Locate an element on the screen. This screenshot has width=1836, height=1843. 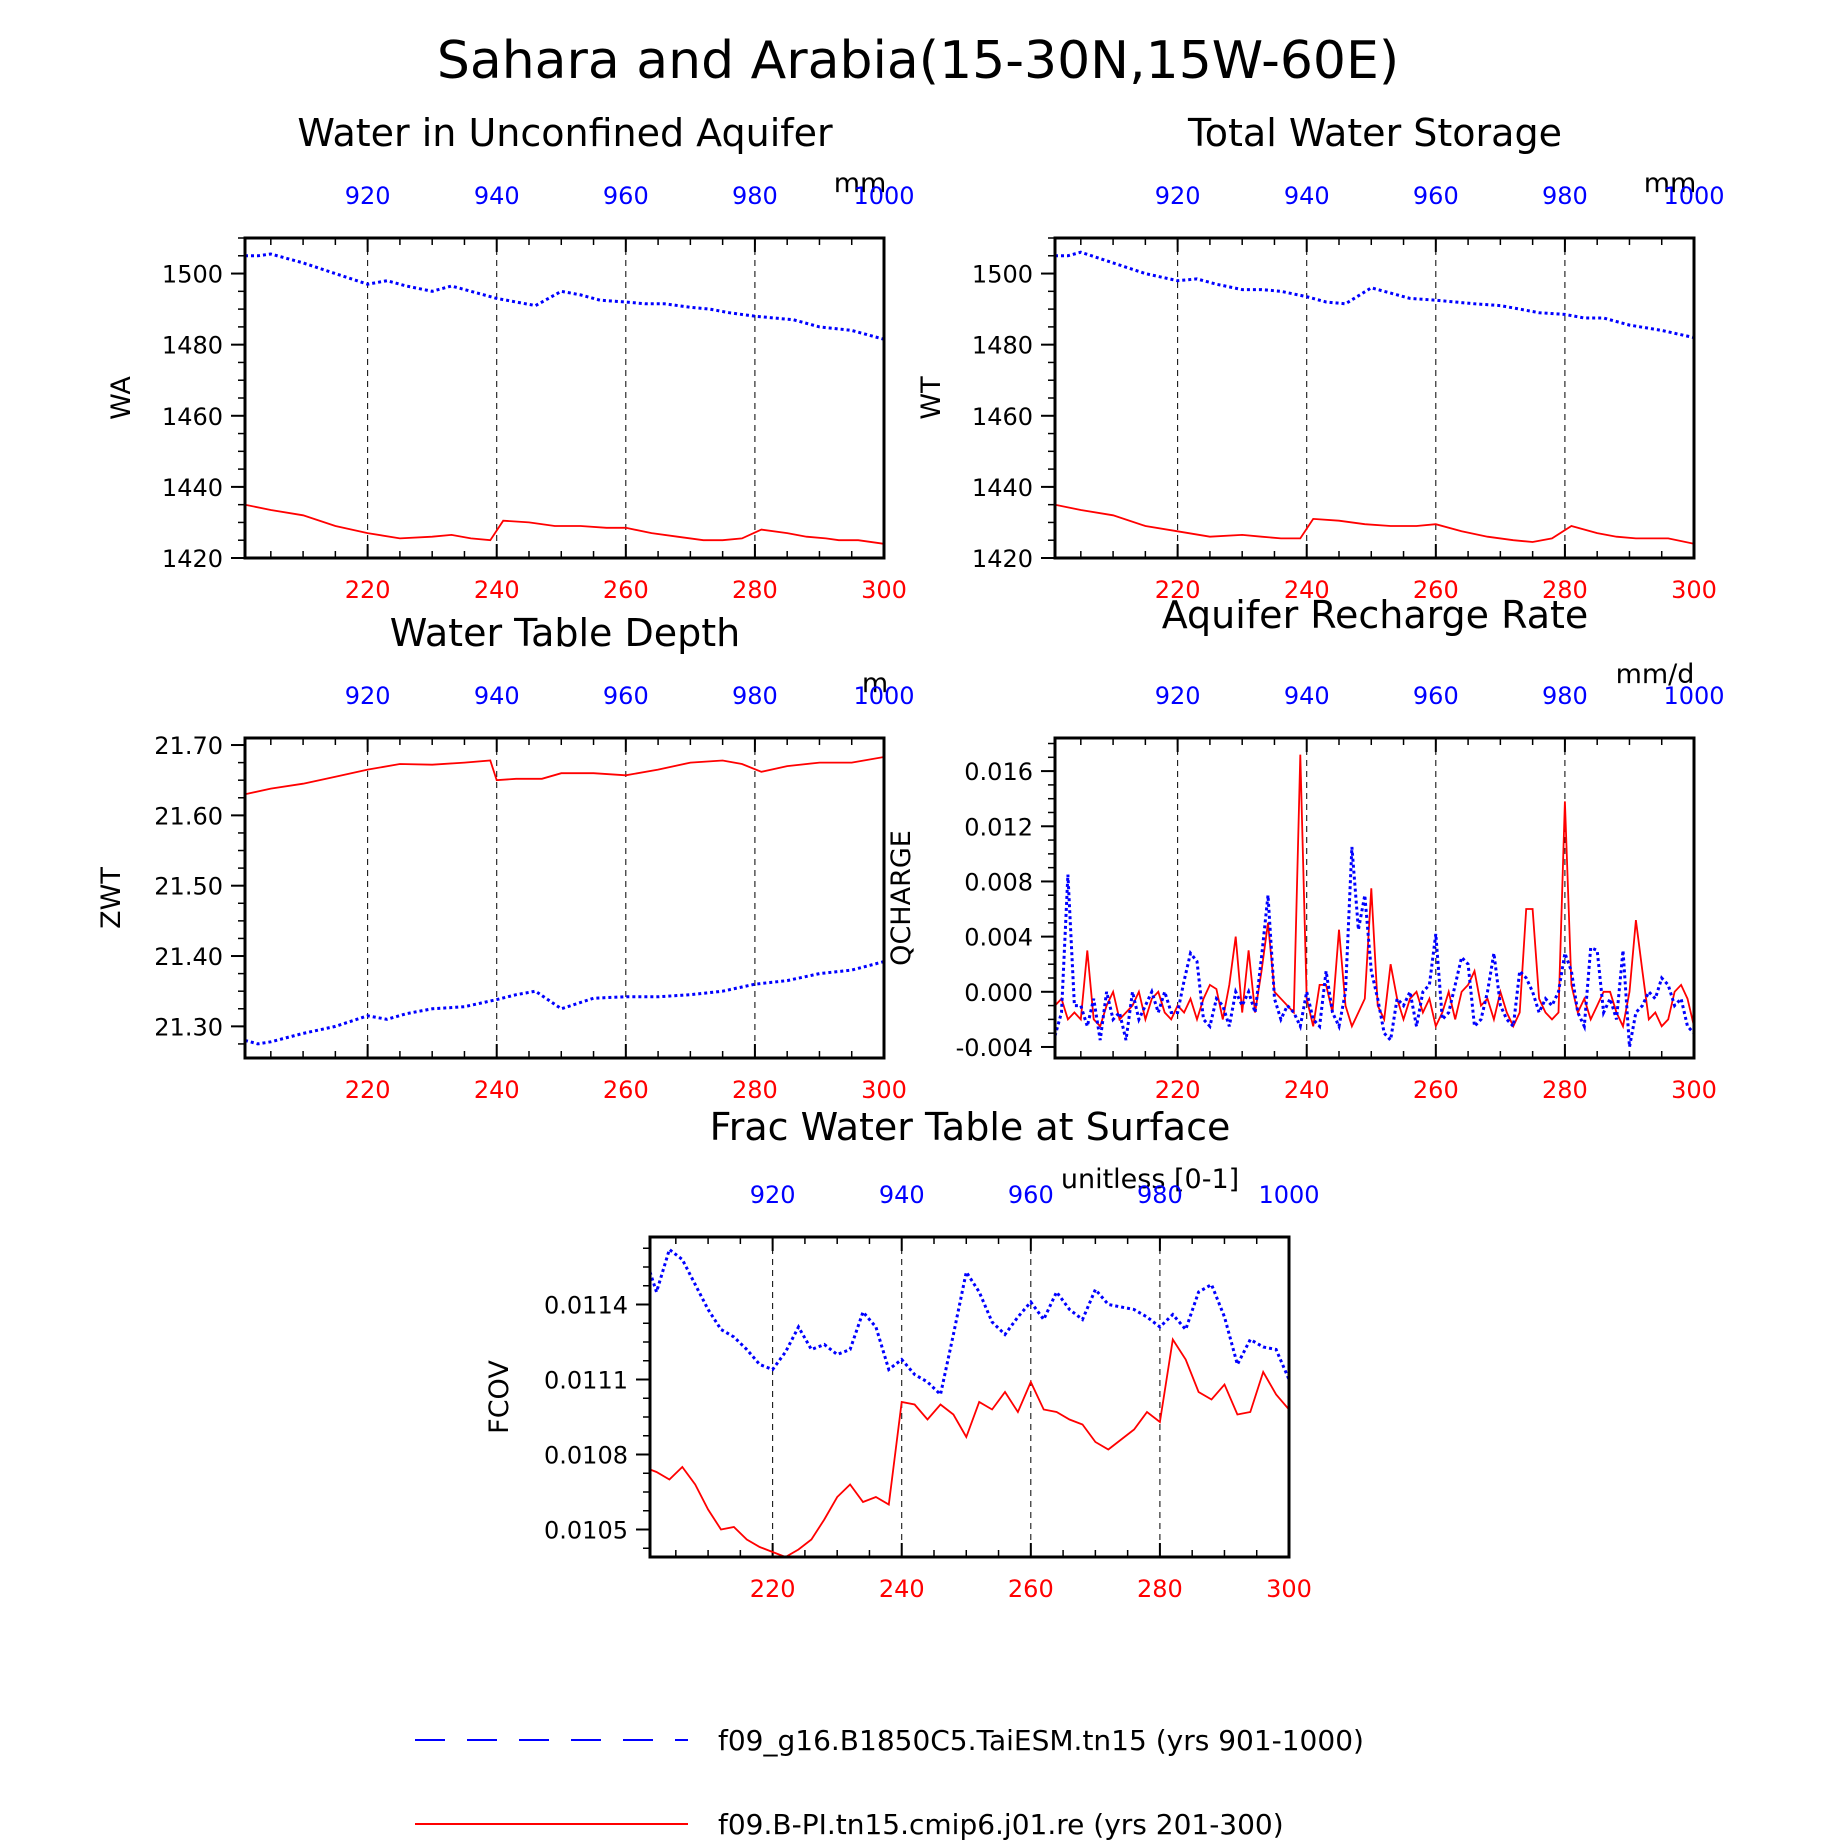
zwt-ytick-label: 21.30 is located at coordinates (188, 1027).